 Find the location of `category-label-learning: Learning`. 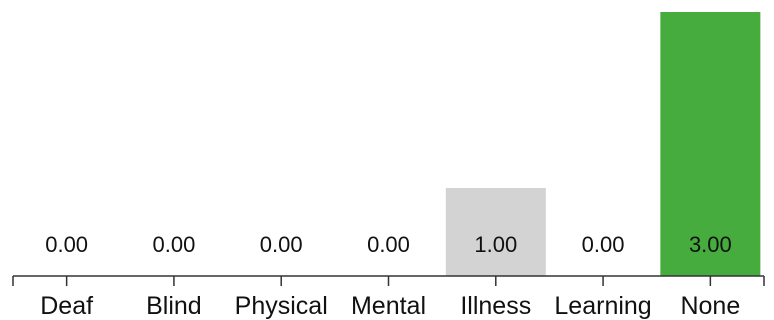

category-label-learning: Learning is located at coordinates (602, 306).